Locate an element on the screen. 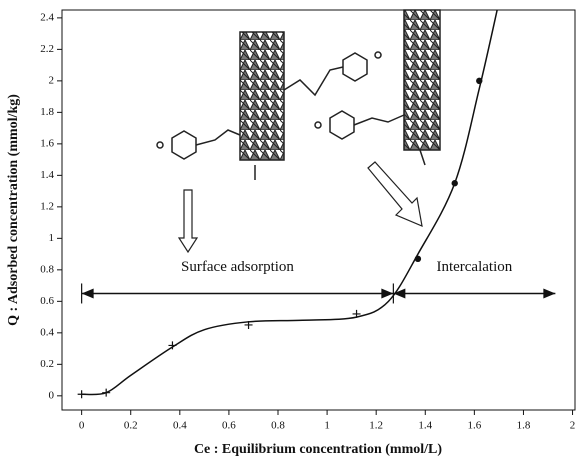 This screenshot has width=576, height=464. x-tick-label: 0.2 is located at coordinates (131, 426).